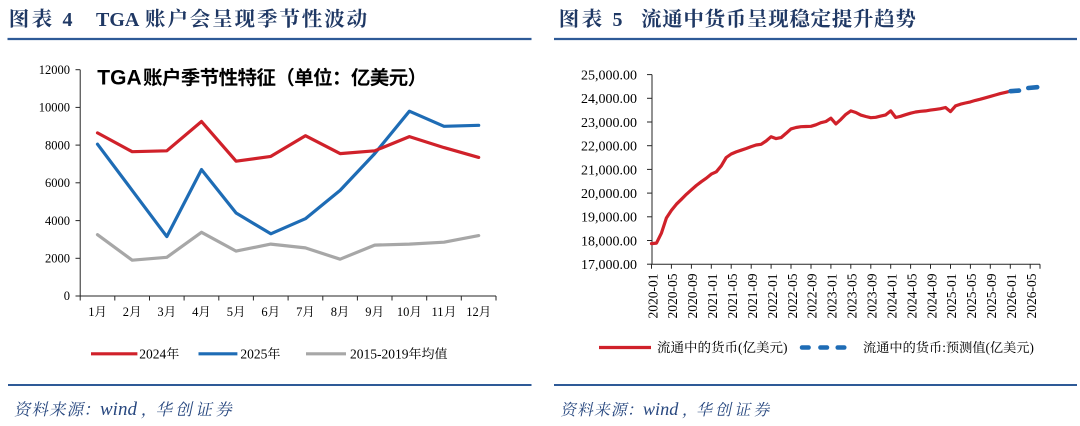 This screenshot has width=1080, height=426. What do you see at coordinates (892, 296) in the screenshot?
I see `svg-text: 2024-01` at bounding box center [892, 296].